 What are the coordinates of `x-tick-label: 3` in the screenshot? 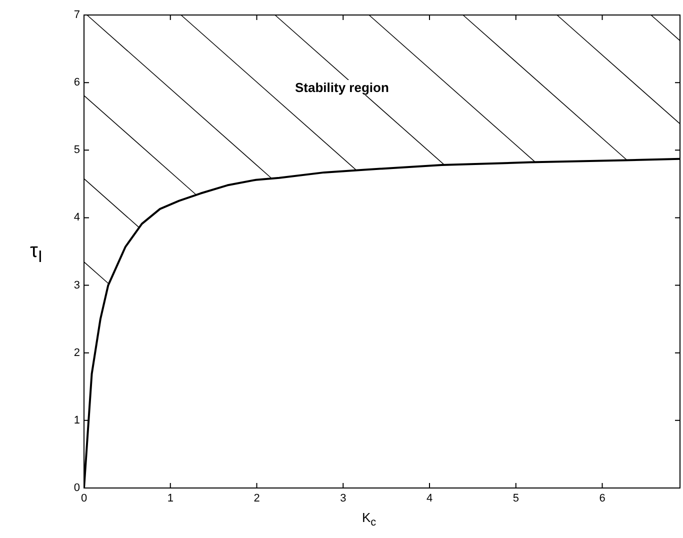 It's located at (343, 498).